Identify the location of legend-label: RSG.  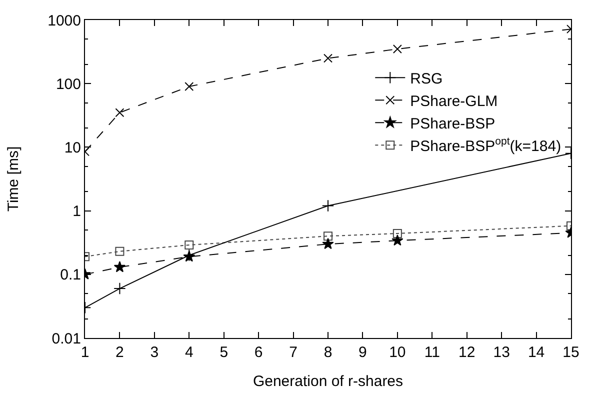
(426, 79).